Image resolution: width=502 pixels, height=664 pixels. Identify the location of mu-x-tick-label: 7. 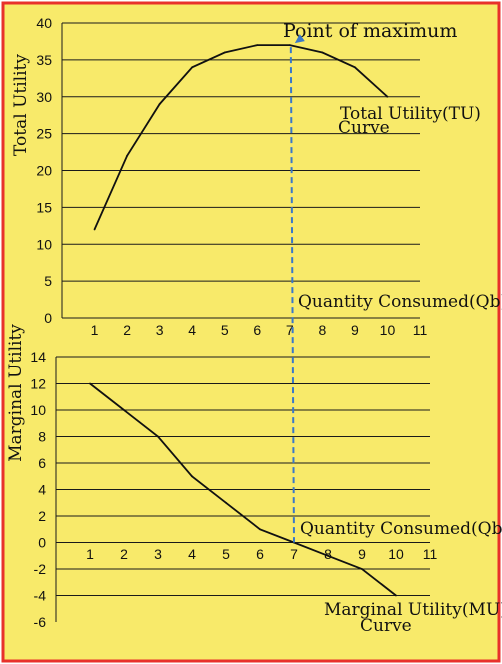
(294, 554).